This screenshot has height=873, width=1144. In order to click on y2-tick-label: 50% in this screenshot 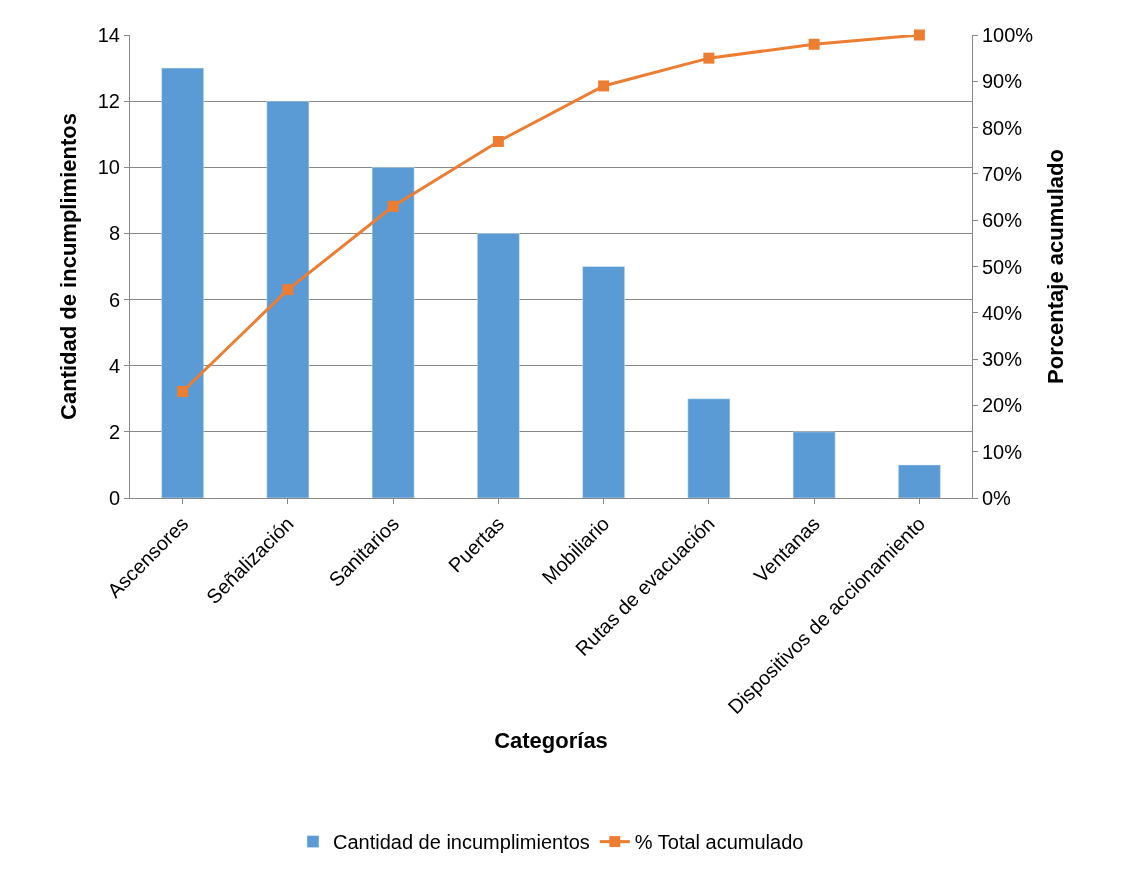, I will do `click(1002, 266)`.